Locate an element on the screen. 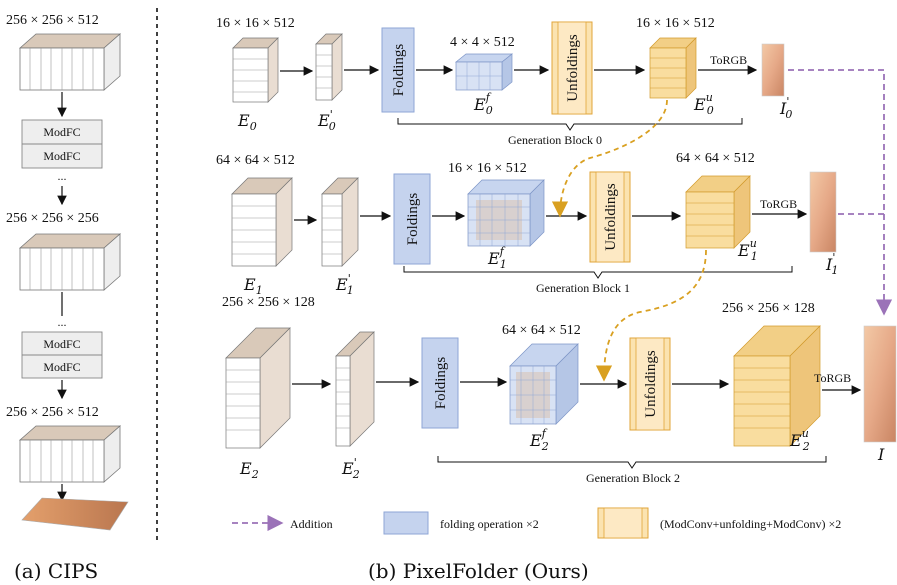  cips-caption: (a) CIPS is located at coordinates (56, 571).